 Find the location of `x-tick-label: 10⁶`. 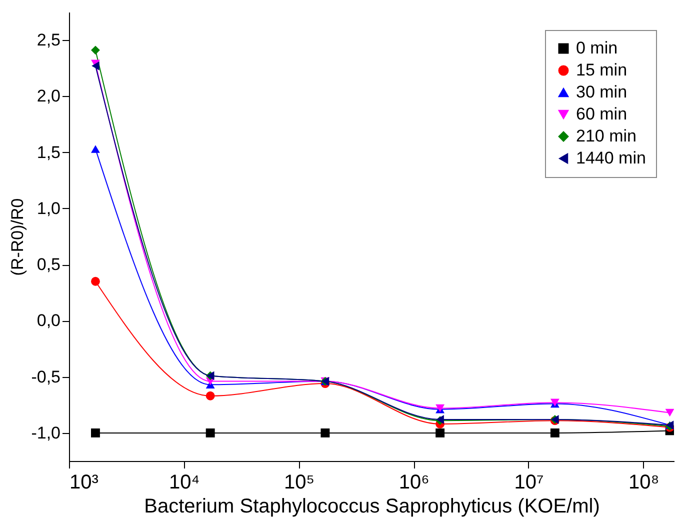

x-tick-label: 10⁶ is located at coordinates (414, 483).